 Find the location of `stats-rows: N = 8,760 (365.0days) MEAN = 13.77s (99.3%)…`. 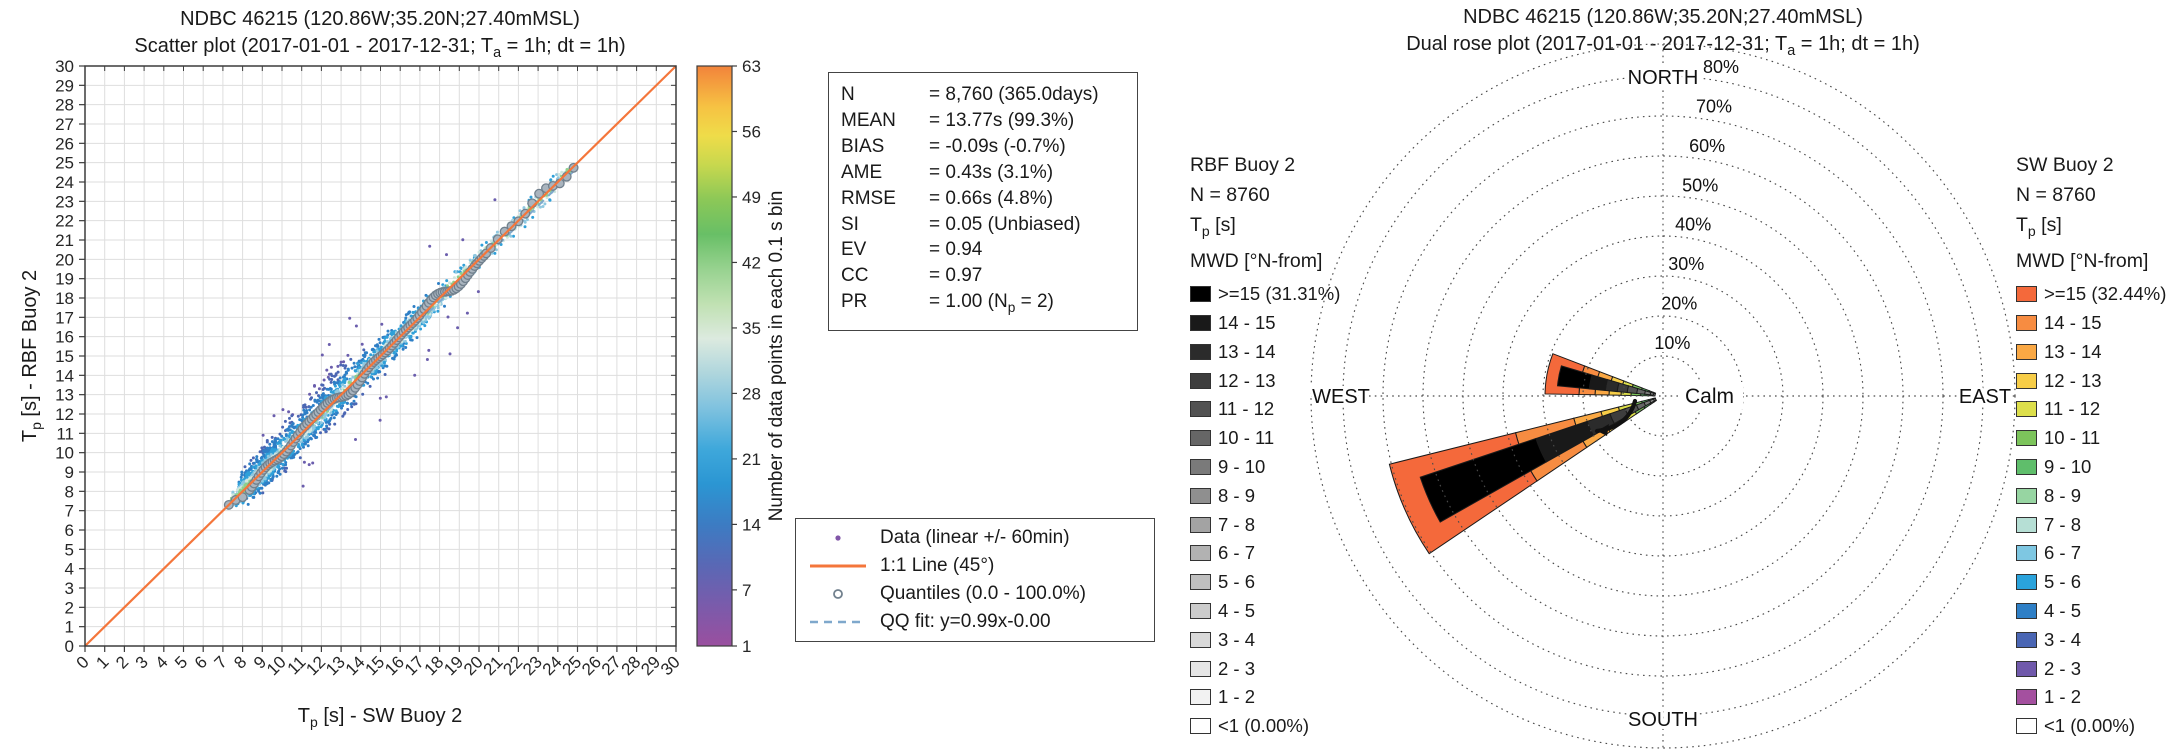

stats-rows: N = 8,760 (365.0days) MEAN = 13.77s (99.3%)… is located at coordinates (983, 201).